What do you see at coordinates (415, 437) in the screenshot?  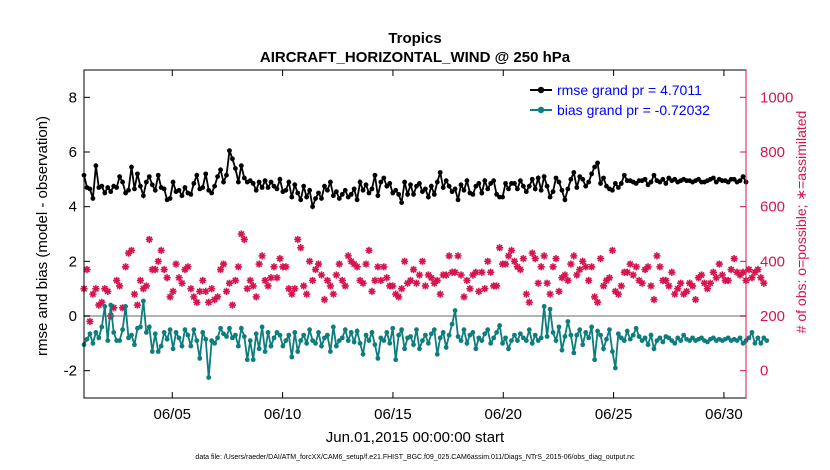 I see `x-axis-label: Jun.01,2015 00:00:00 start` at bounding box center [415, 437].